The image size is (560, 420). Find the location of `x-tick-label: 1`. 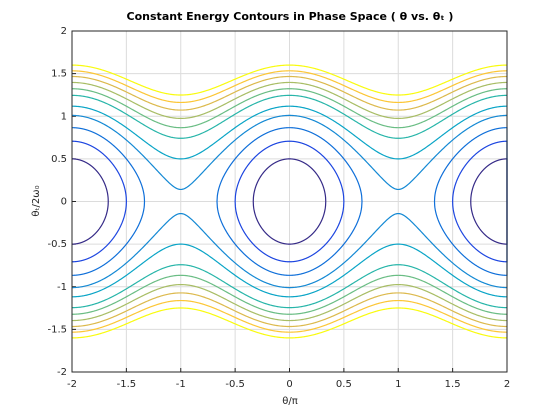

x-tick-label: 1 is located at coordinates (398, 384).